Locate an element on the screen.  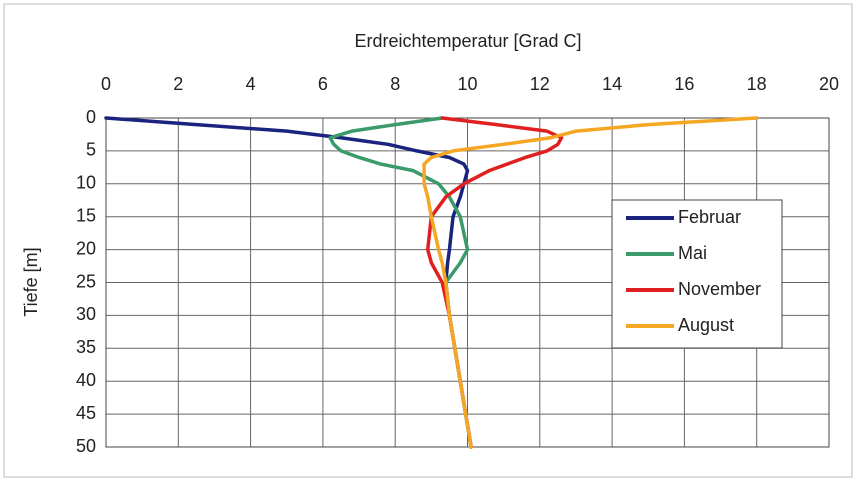
x-tick-label: 2 is located at coordinates (178, 84).